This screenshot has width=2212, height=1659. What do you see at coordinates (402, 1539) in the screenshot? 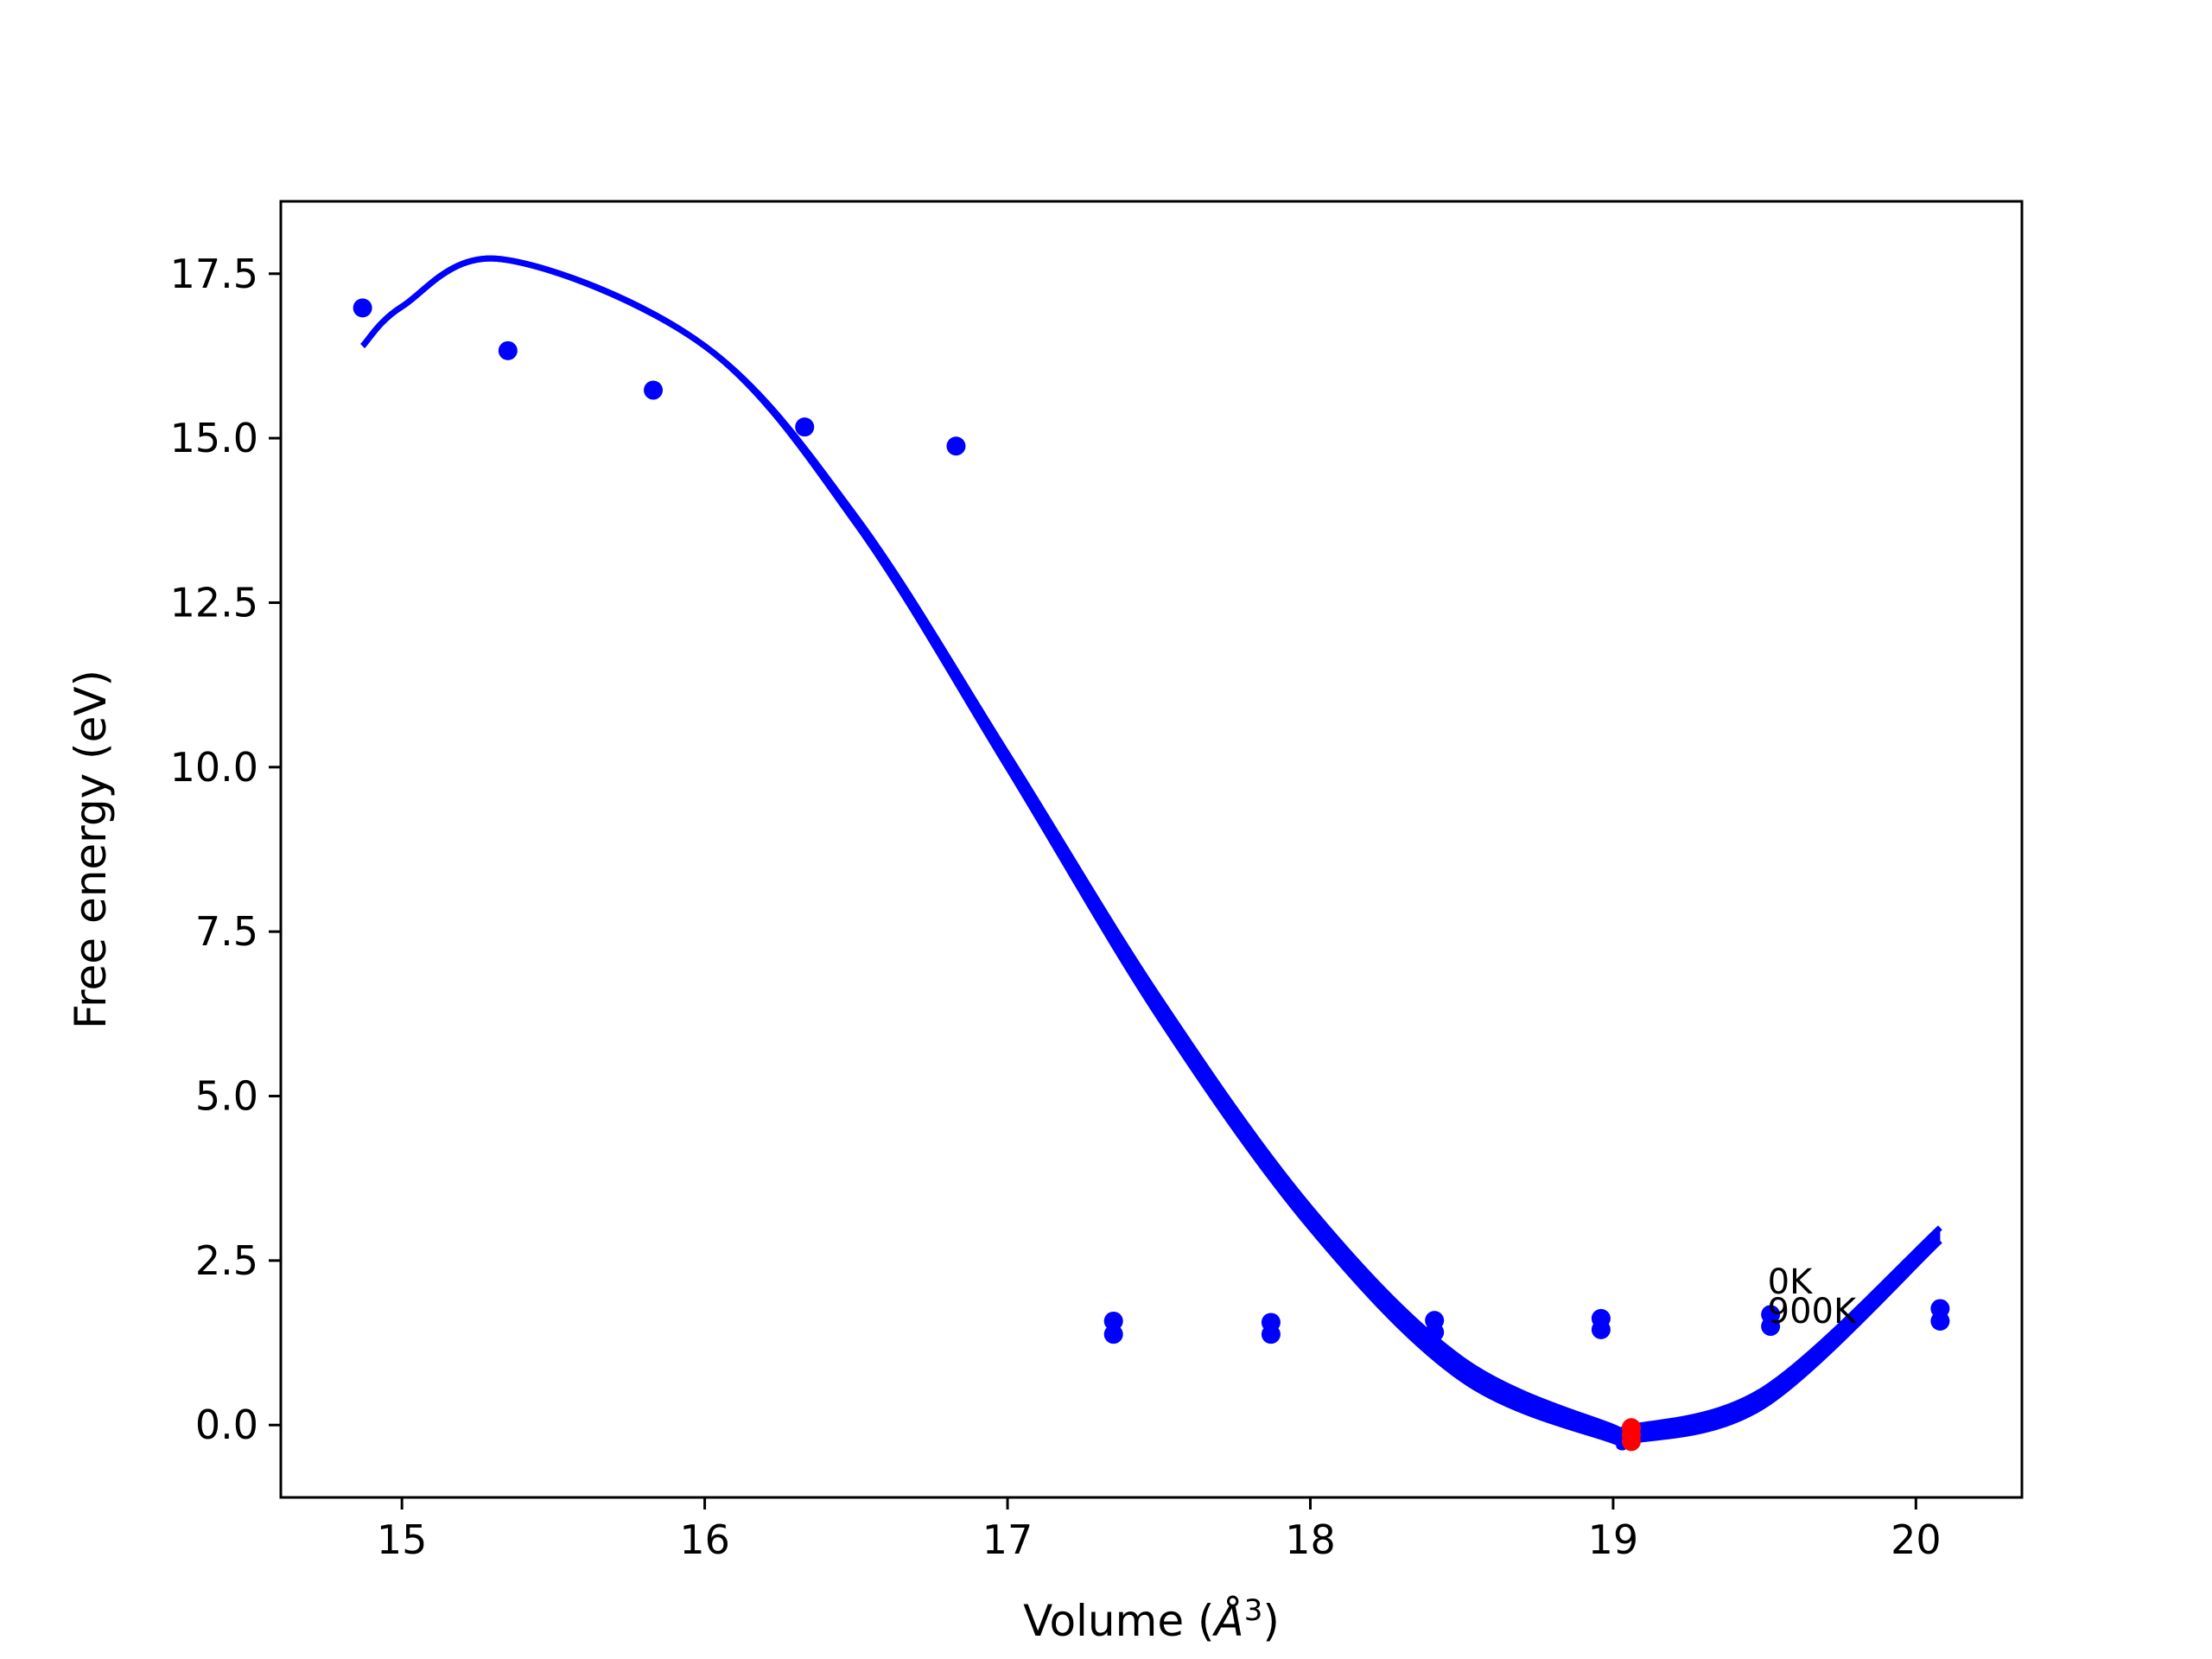
I see `x-tick-label: 15` at bounding box center [402, 1539].